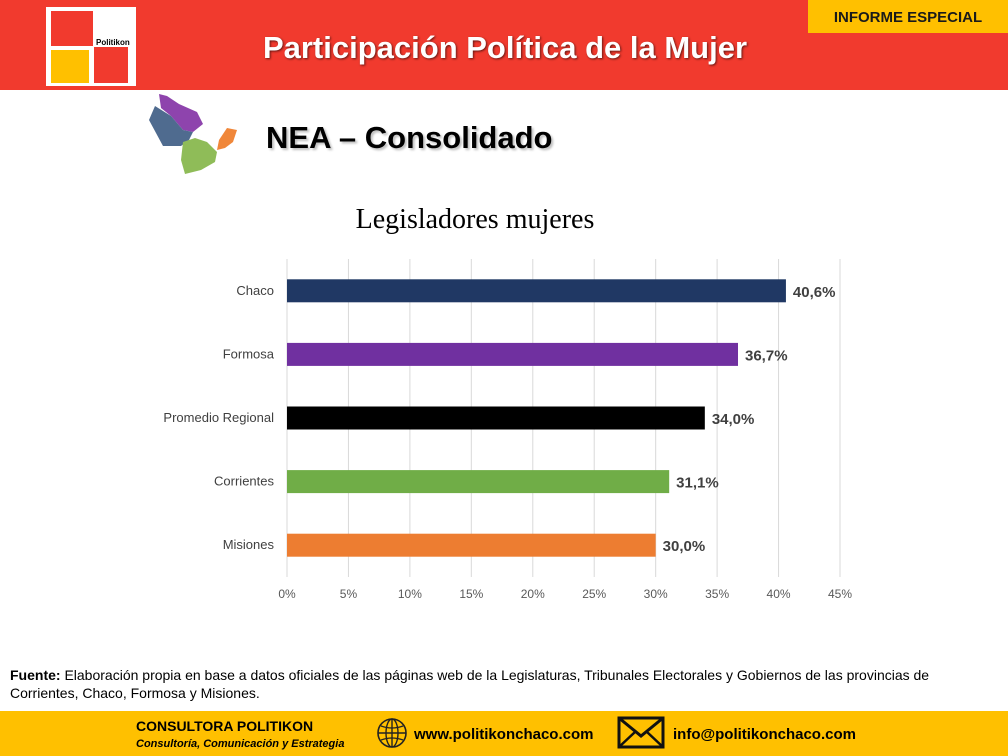  I want to click on data-label: 36,7%, so click(766, 355).